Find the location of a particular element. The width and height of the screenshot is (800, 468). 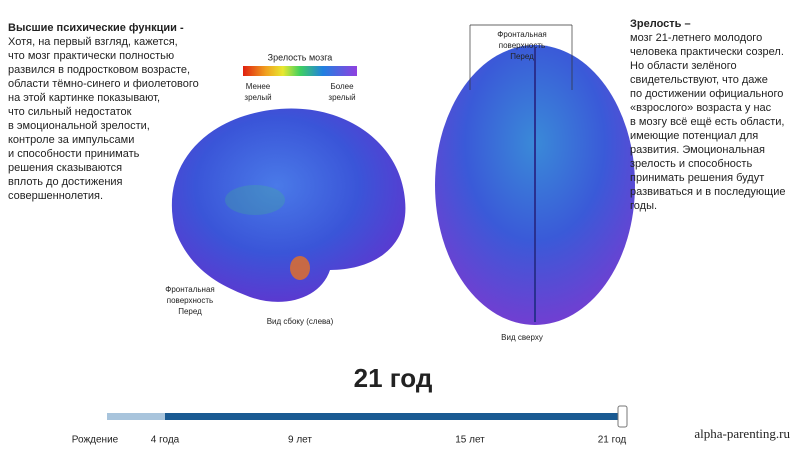

text-line: по достижении официального is located at coordinates (706, 94).